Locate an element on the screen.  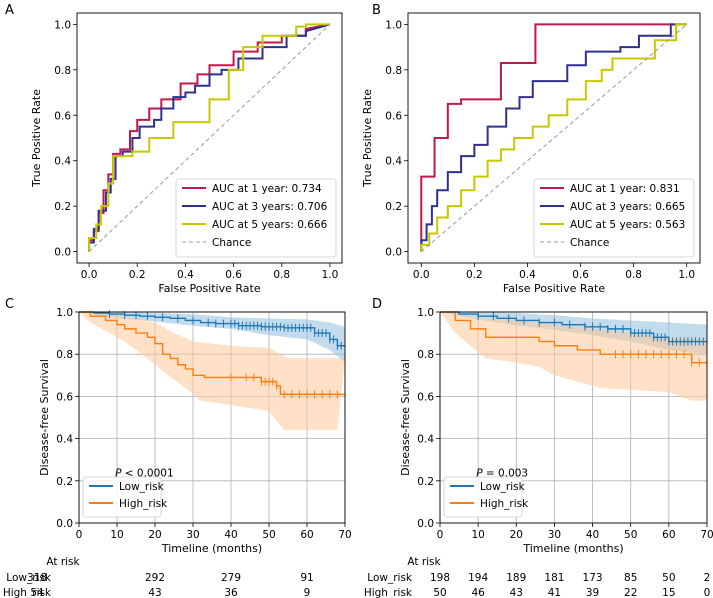
x-tick-label: 1.0 is located at coordinates (686, 275).